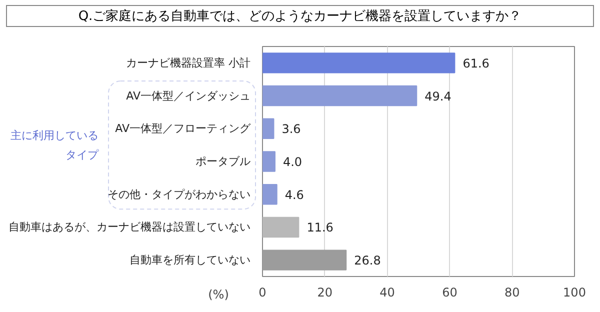  Describe the element at coordinates (188, 63) in the screenshot. I see `y-tick-label: カーナビ機器設置率 小計` at that location.